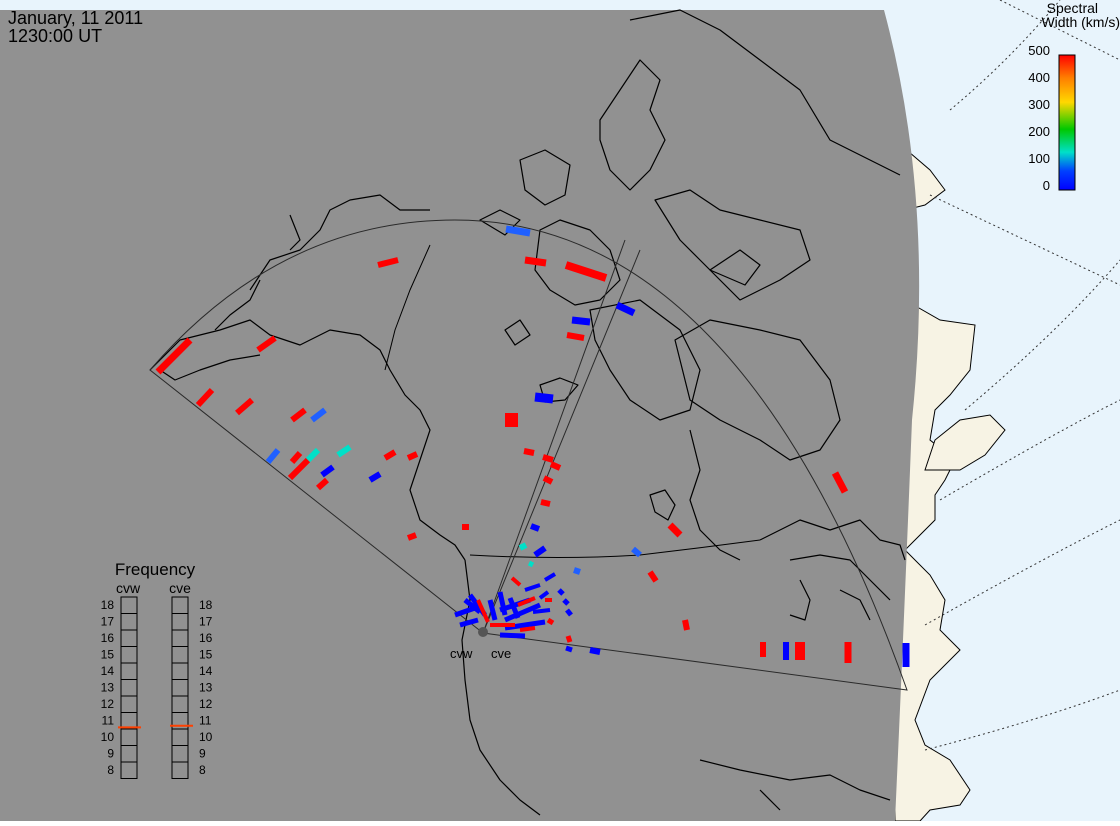 This screenshot has height=826, width=1120. What do you see at coordinates (108, 655) in the screenshot?
I see `frequency-tick-left: 15` at bounding box center [108, 655].